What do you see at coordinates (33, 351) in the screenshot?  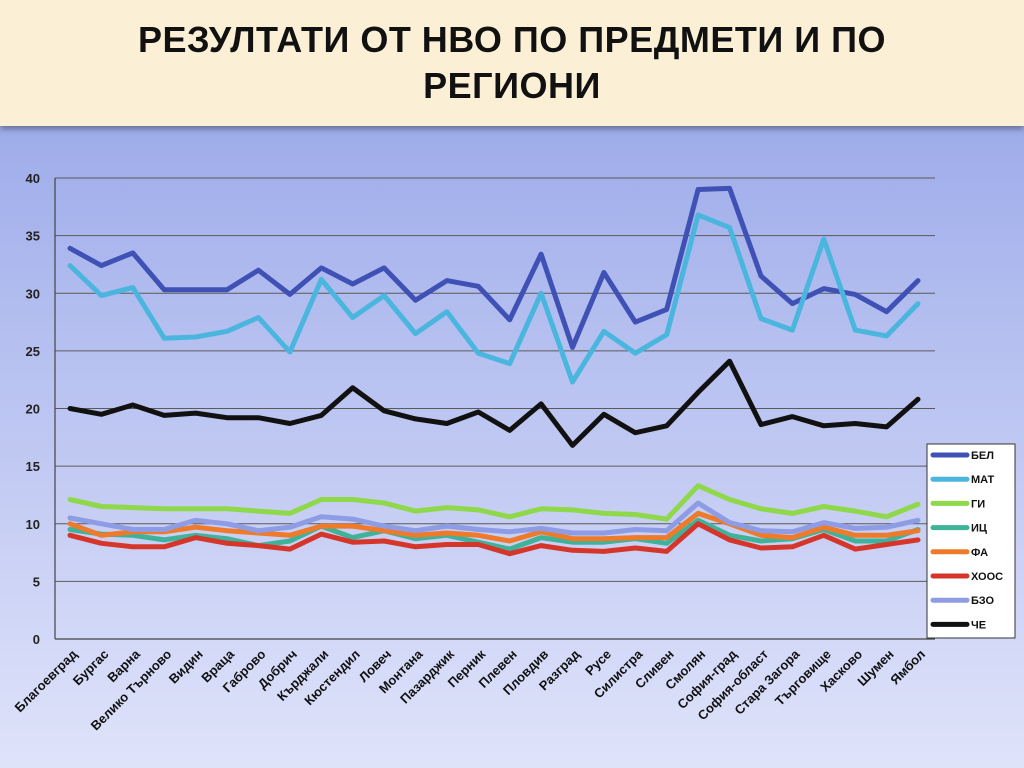 I see `y-tick-label: 25` at bounding box center [33, 351].